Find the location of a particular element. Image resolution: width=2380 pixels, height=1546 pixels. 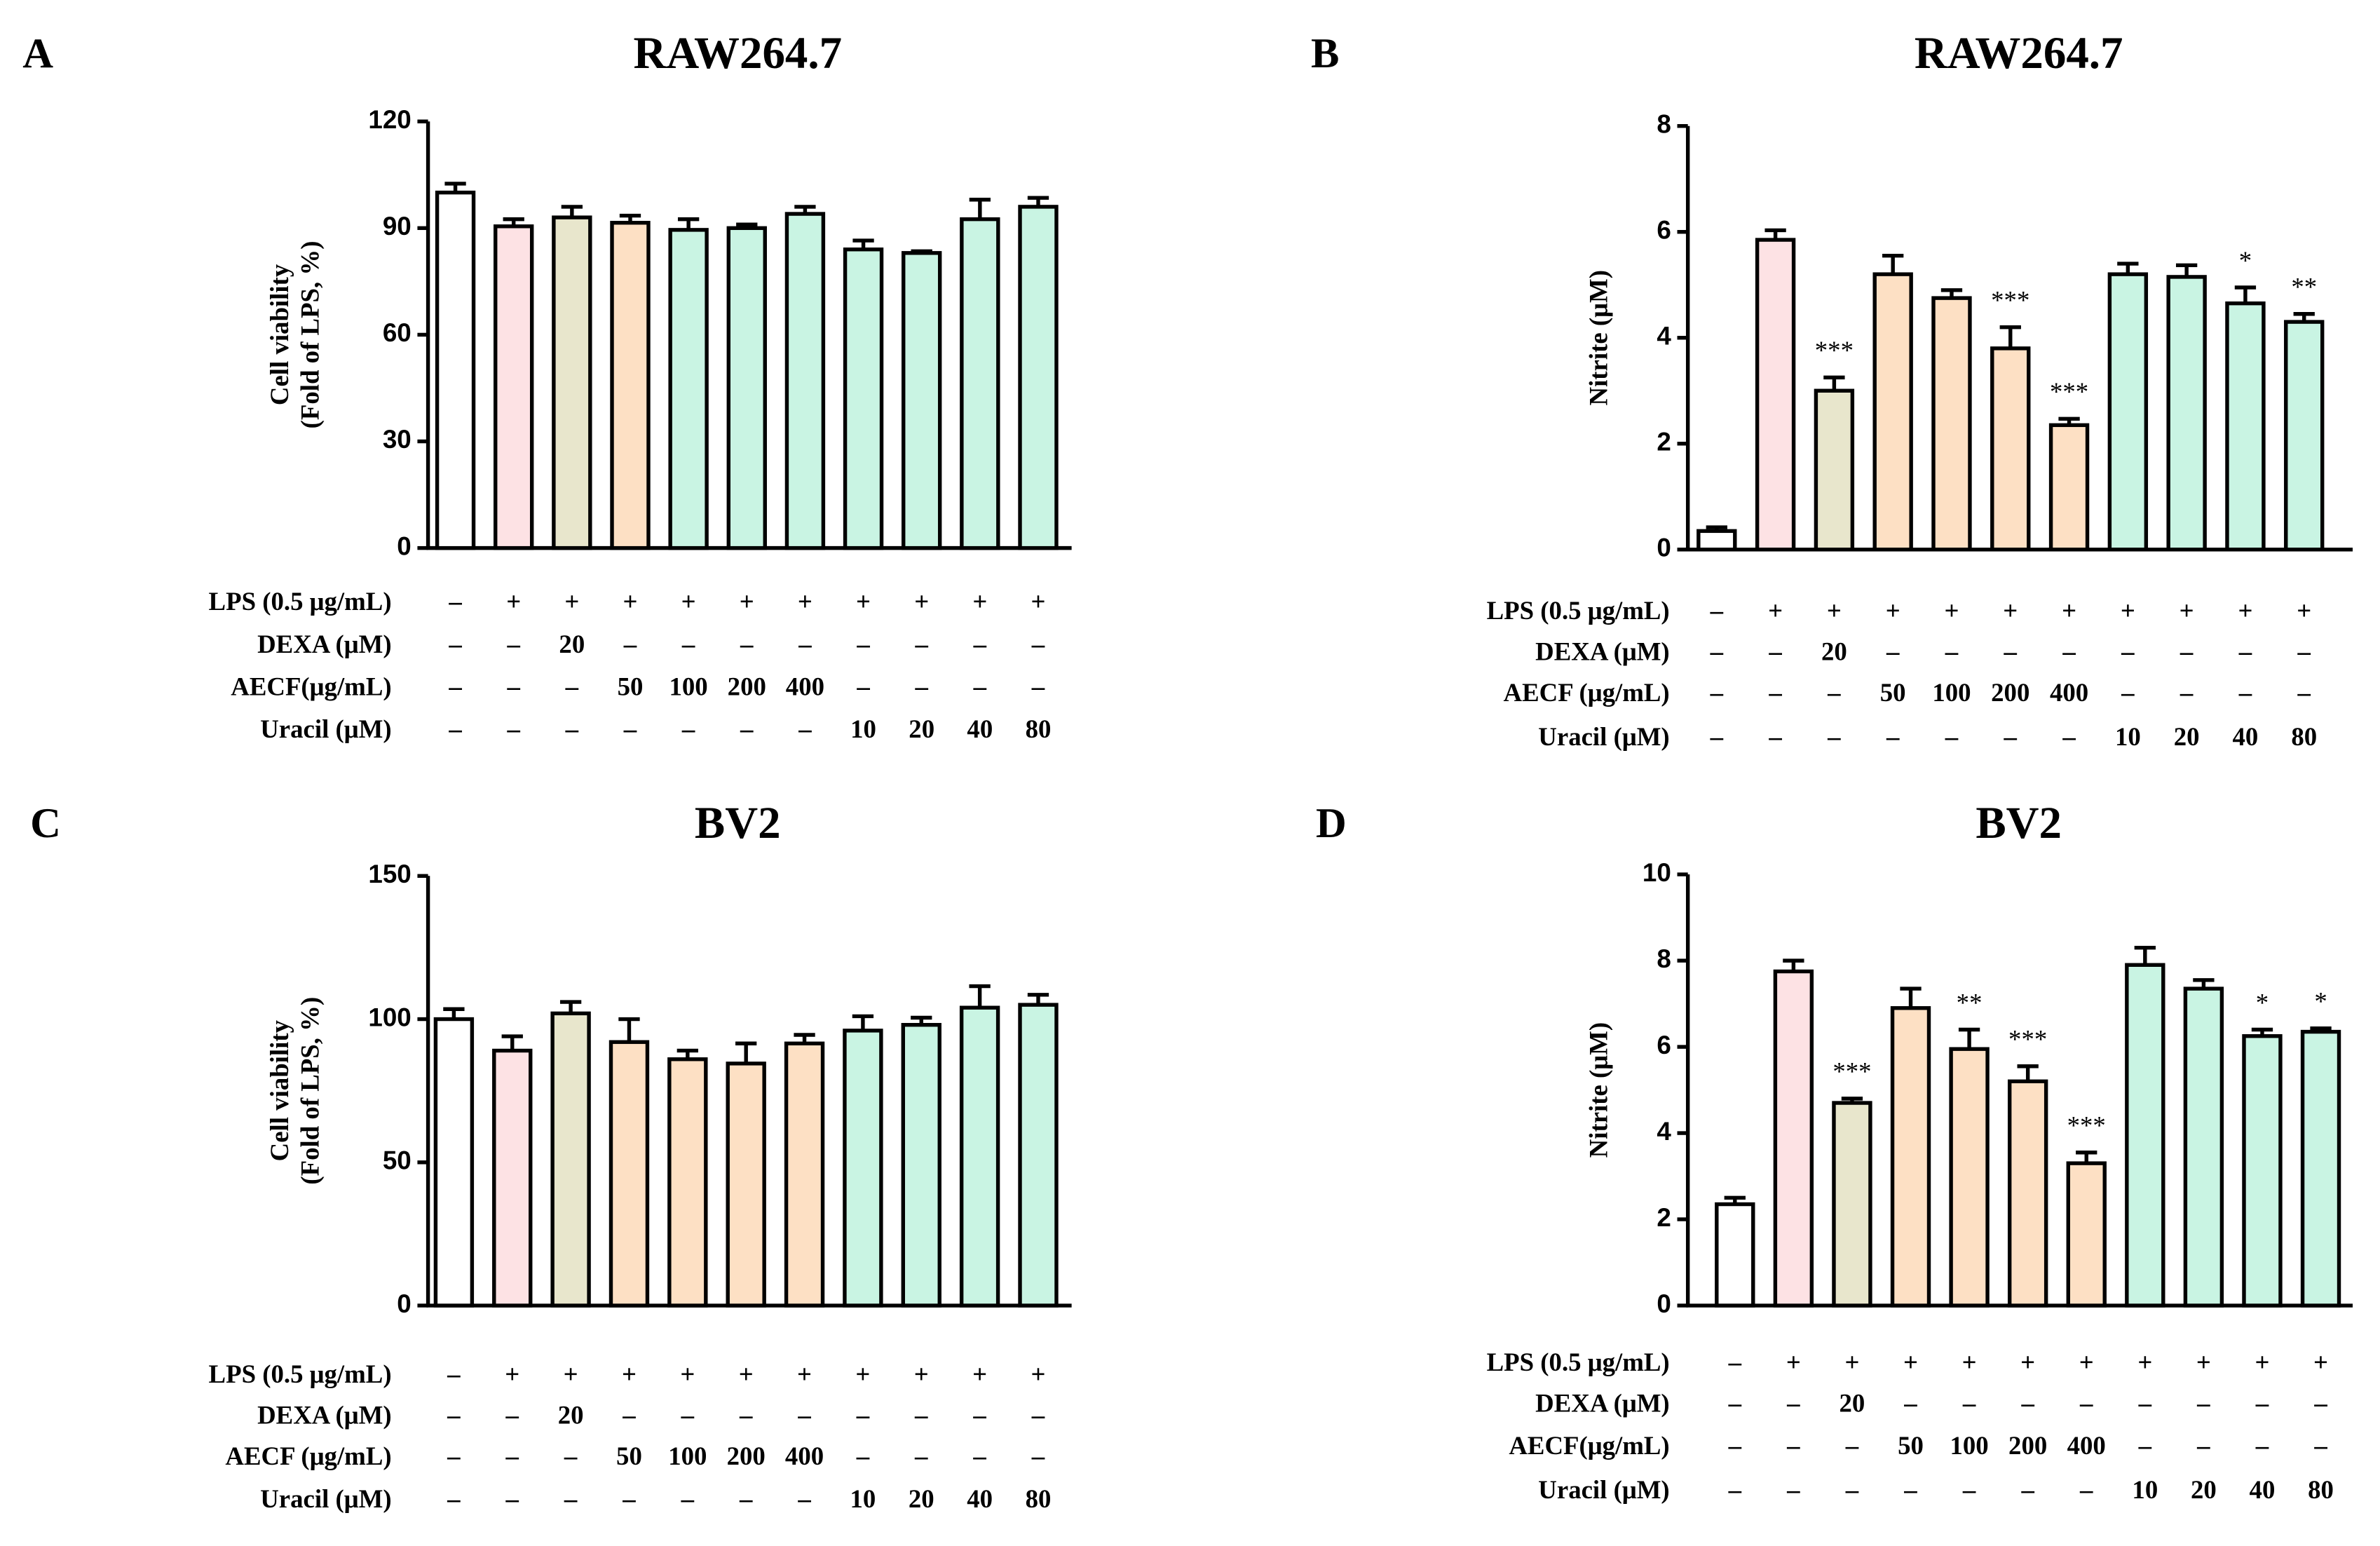

y-tick-label: 2 is located at coordinates (1664, 1217).